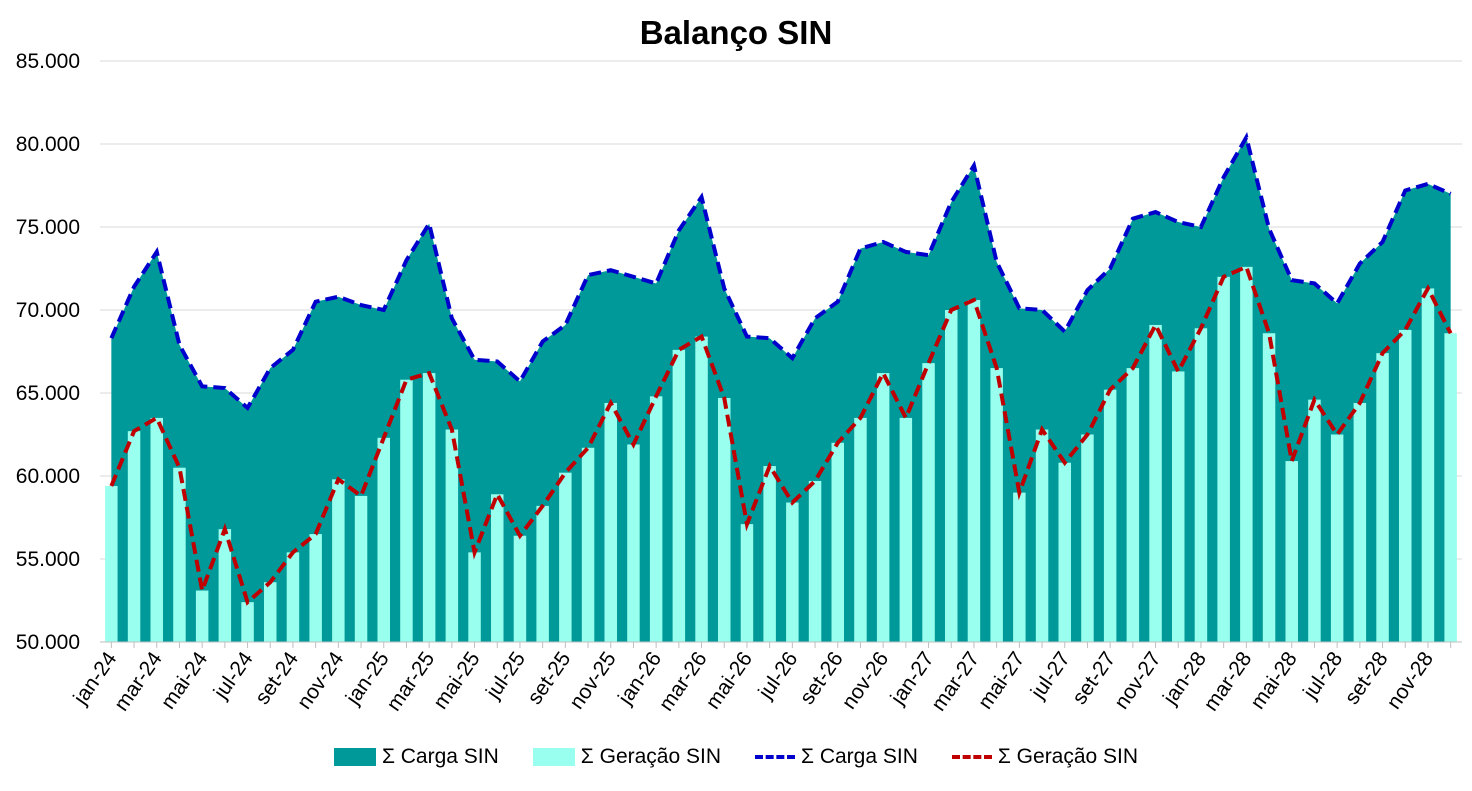  I want to click on legend-label-carga-line: Σ Carga SIN, so click(859, 756).